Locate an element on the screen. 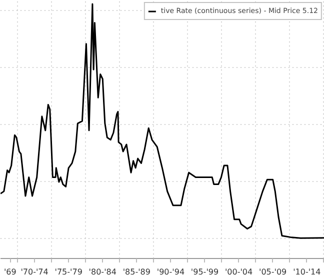 Image resolution: width=324 pixels, height=279 pixels. x-tick-label: '95-'99 is located at coordinates (204, 272).